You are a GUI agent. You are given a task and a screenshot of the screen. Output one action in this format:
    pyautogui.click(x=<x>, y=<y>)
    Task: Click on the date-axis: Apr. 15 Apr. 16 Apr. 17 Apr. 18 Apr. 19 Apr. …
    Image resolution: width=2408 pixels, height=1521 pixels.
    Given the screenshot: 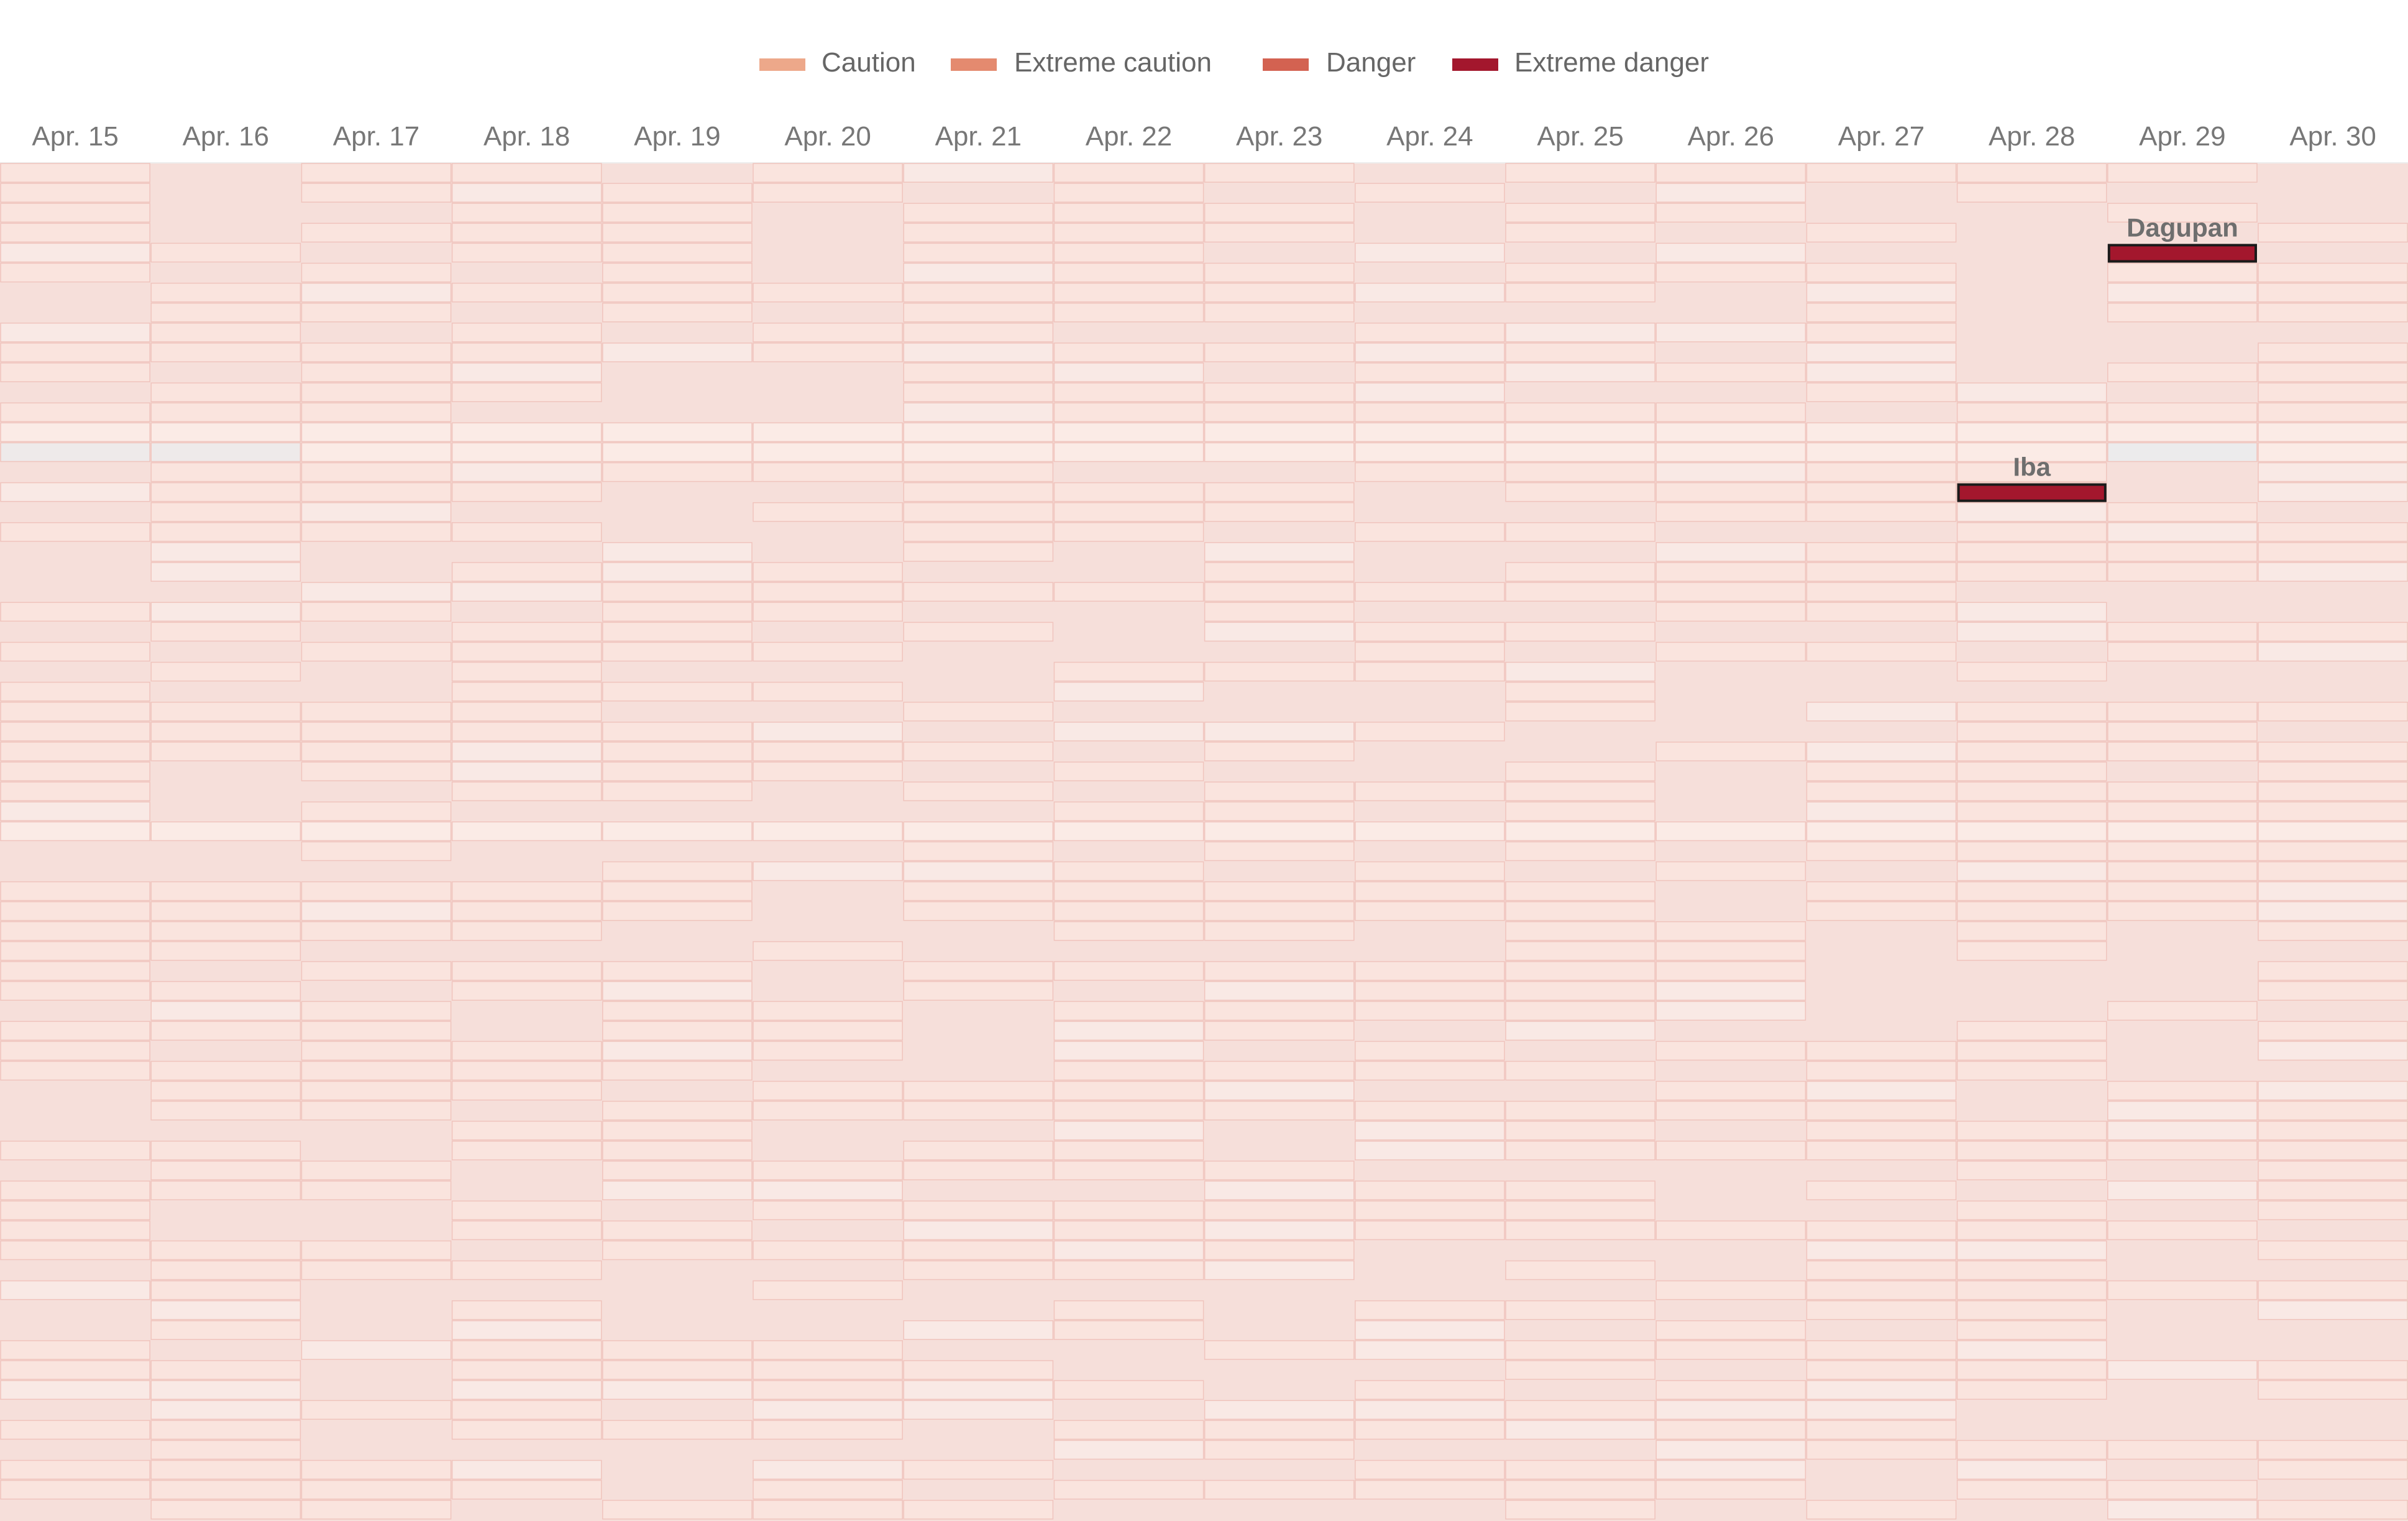 What is the action you would take?
    pyautogui.click(x=1204, y=136)
    